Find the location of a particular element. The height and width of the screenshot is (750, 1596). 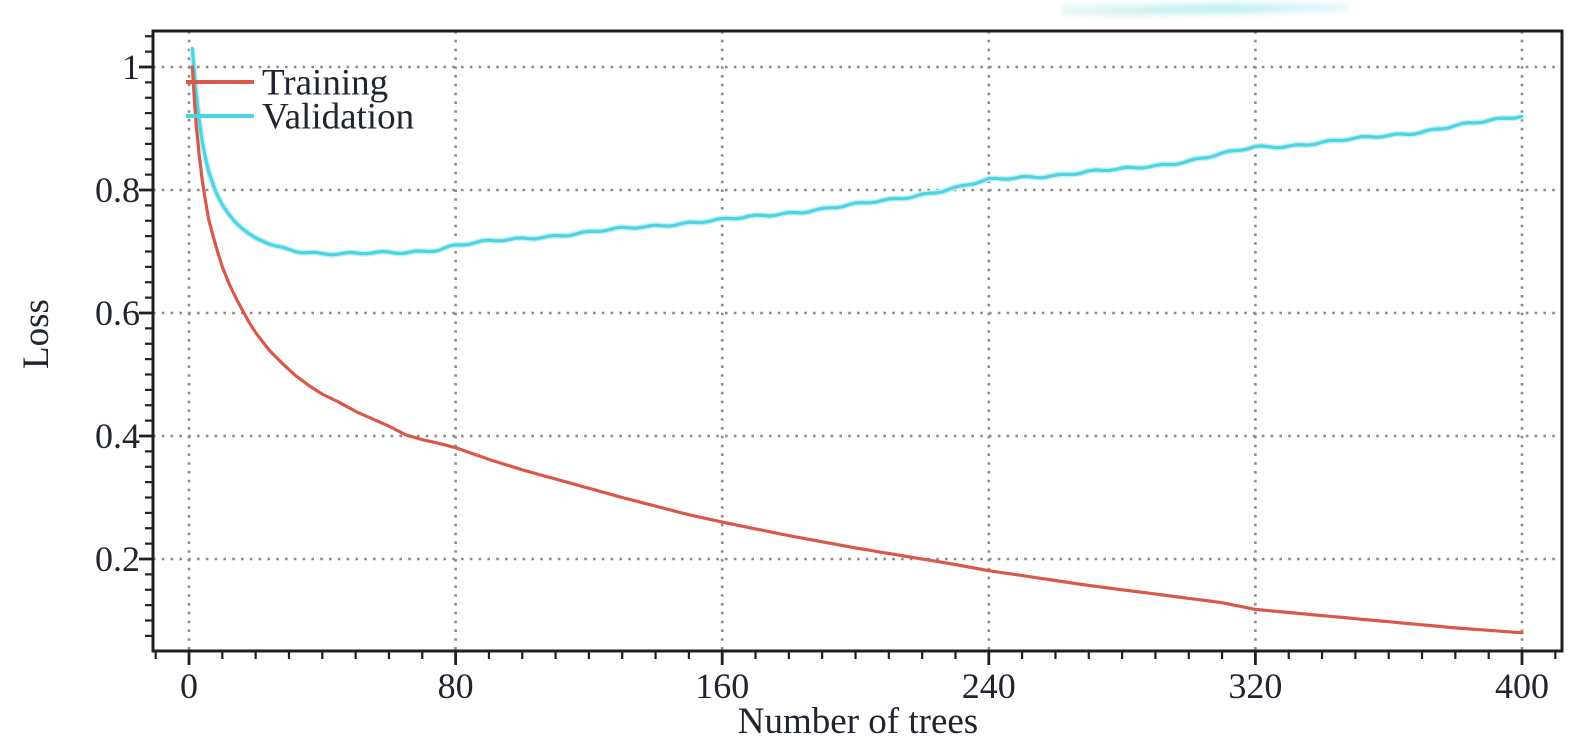

y-axis-label: Loss is located at coordinates (36, 334).